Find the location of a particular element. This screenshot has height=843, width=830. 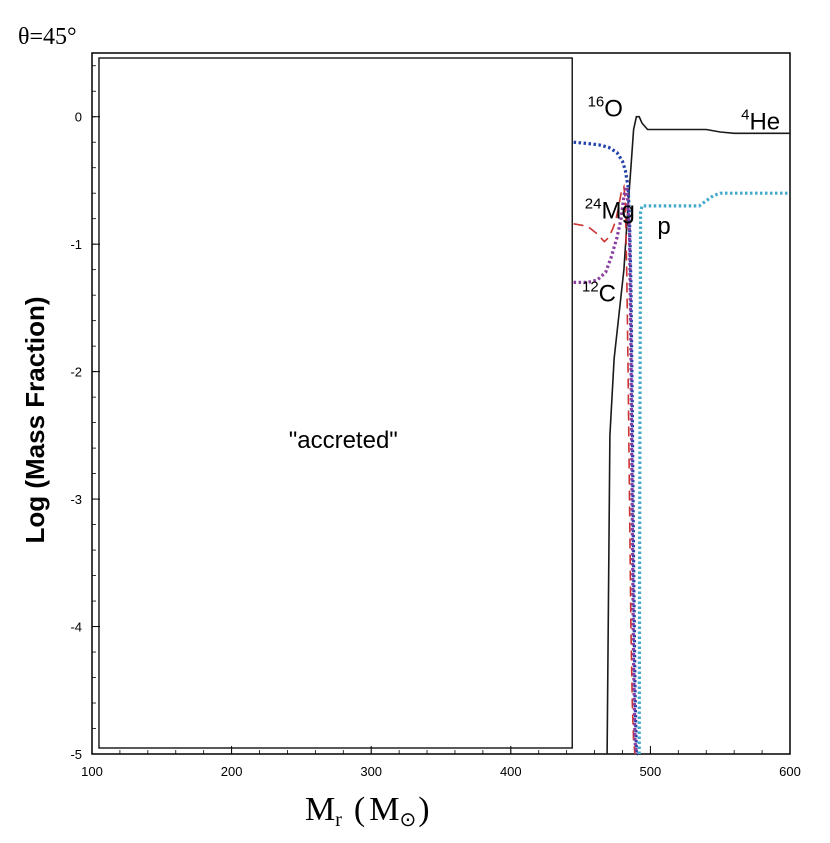

y-axis-ticks: 0 -1 -2 -3 -4 -5 is located at coordinates (85, 413).